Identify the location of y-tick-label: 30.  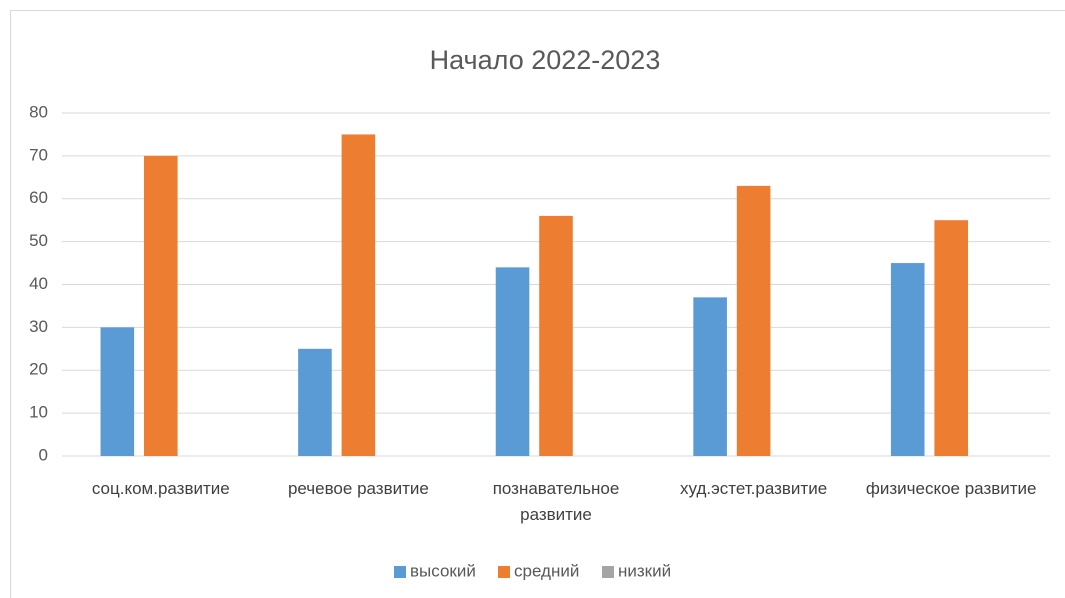
(38, 326).